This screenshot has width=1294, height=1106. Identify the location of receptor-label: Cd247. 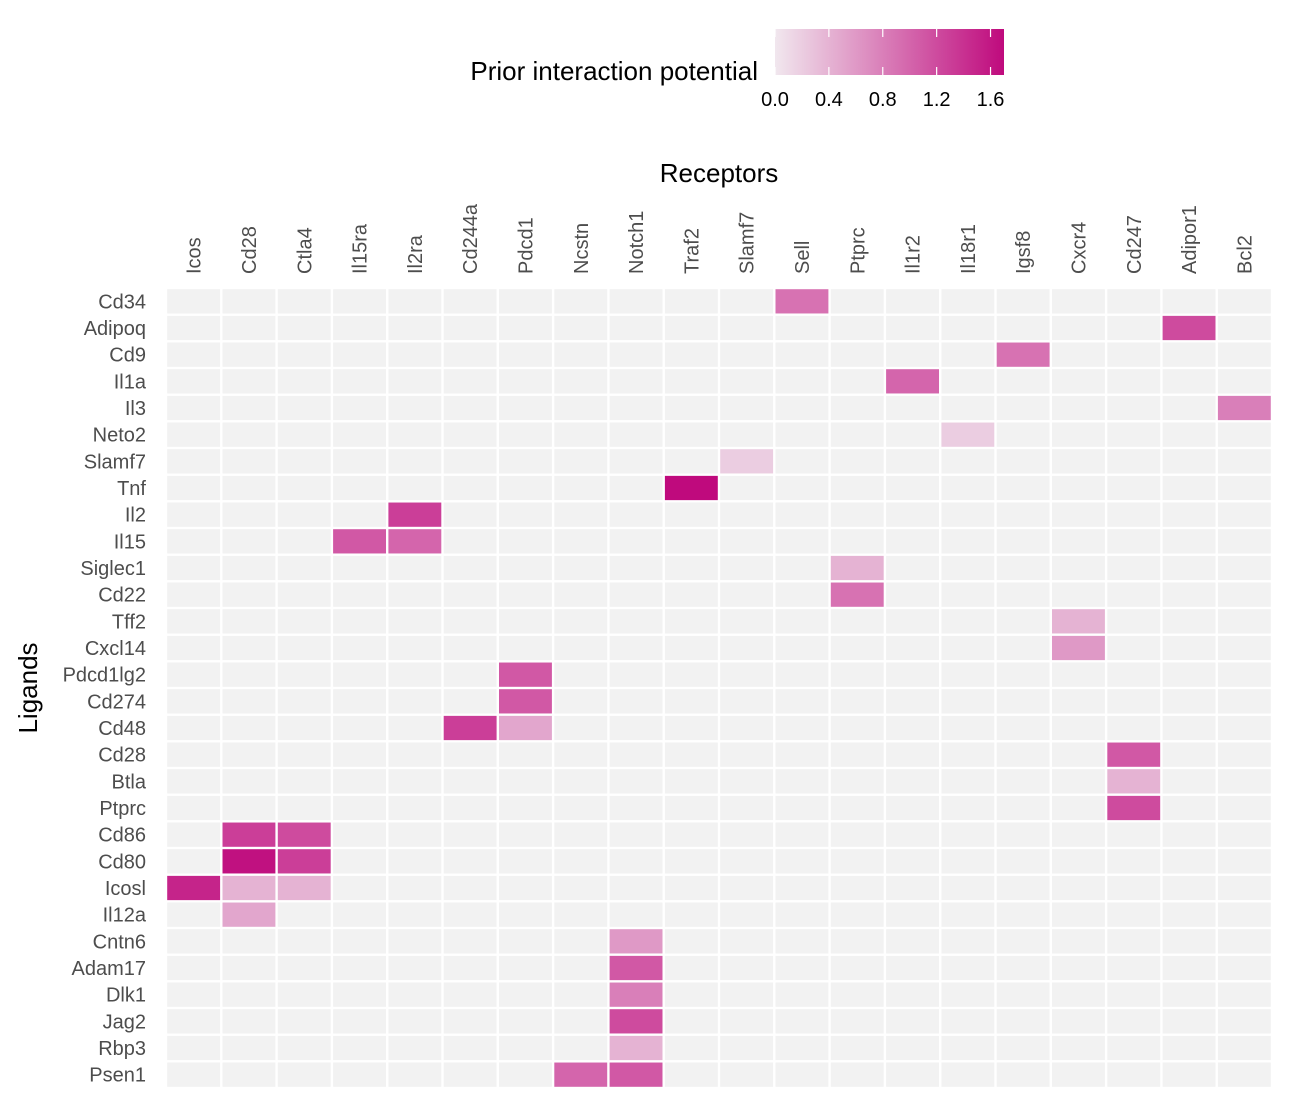
(1135, 244).